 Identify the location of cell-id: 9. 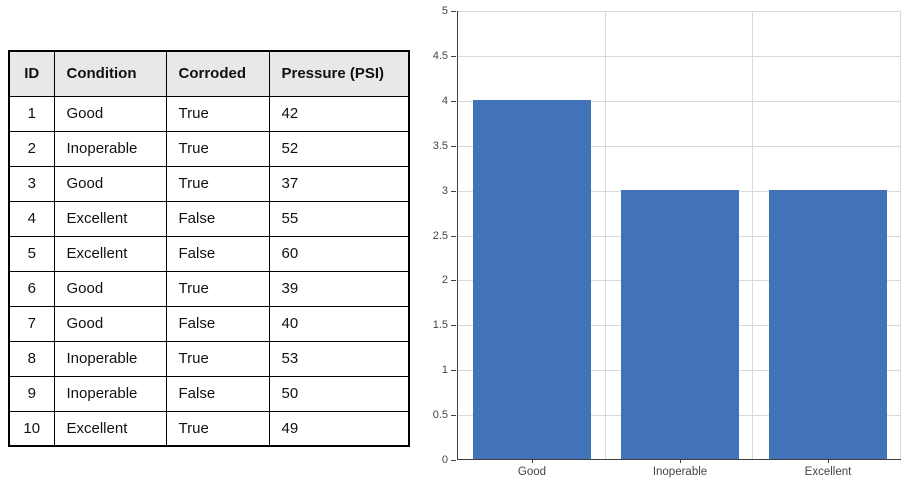
(31, 393).